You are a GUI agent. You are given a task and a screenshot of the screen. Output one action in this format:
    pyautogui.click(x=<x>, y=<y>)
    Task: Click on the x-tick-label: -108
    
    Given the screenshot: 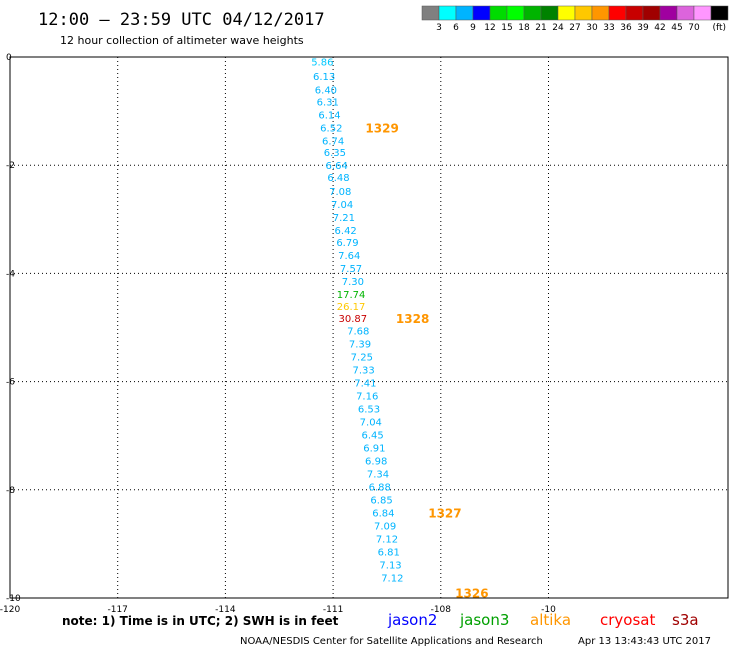 What is the action you would take?
    pyautogui.click(x=441, y=610)
    